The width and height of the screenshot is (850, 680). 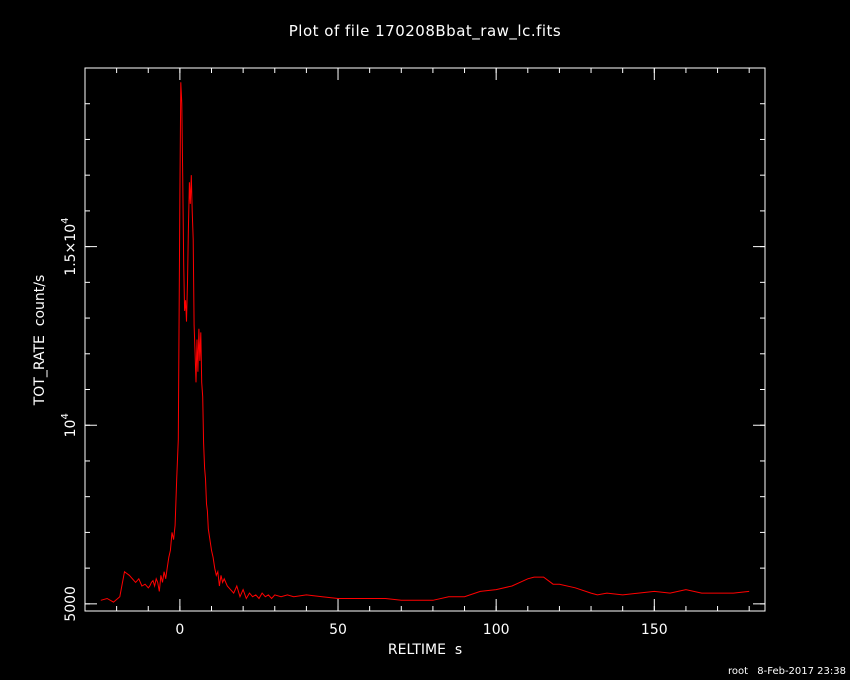 I want to click on x-tick-label: 0, so click(x=179, y=630).